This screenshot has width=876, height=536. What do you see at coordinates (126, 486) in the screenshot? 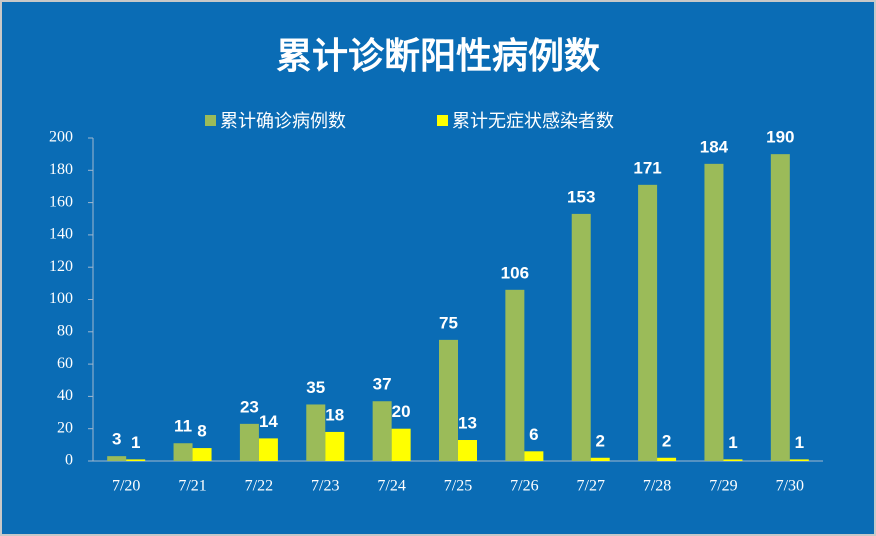
I see `x-tick-label: 7/20` at bounding box center [126, 486].